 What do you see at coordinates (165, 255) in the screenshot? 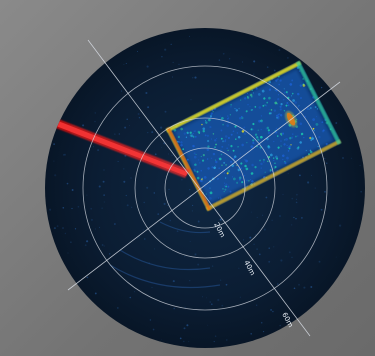
I see `bottom-echo-arcs` at bounding box center [165, 255].